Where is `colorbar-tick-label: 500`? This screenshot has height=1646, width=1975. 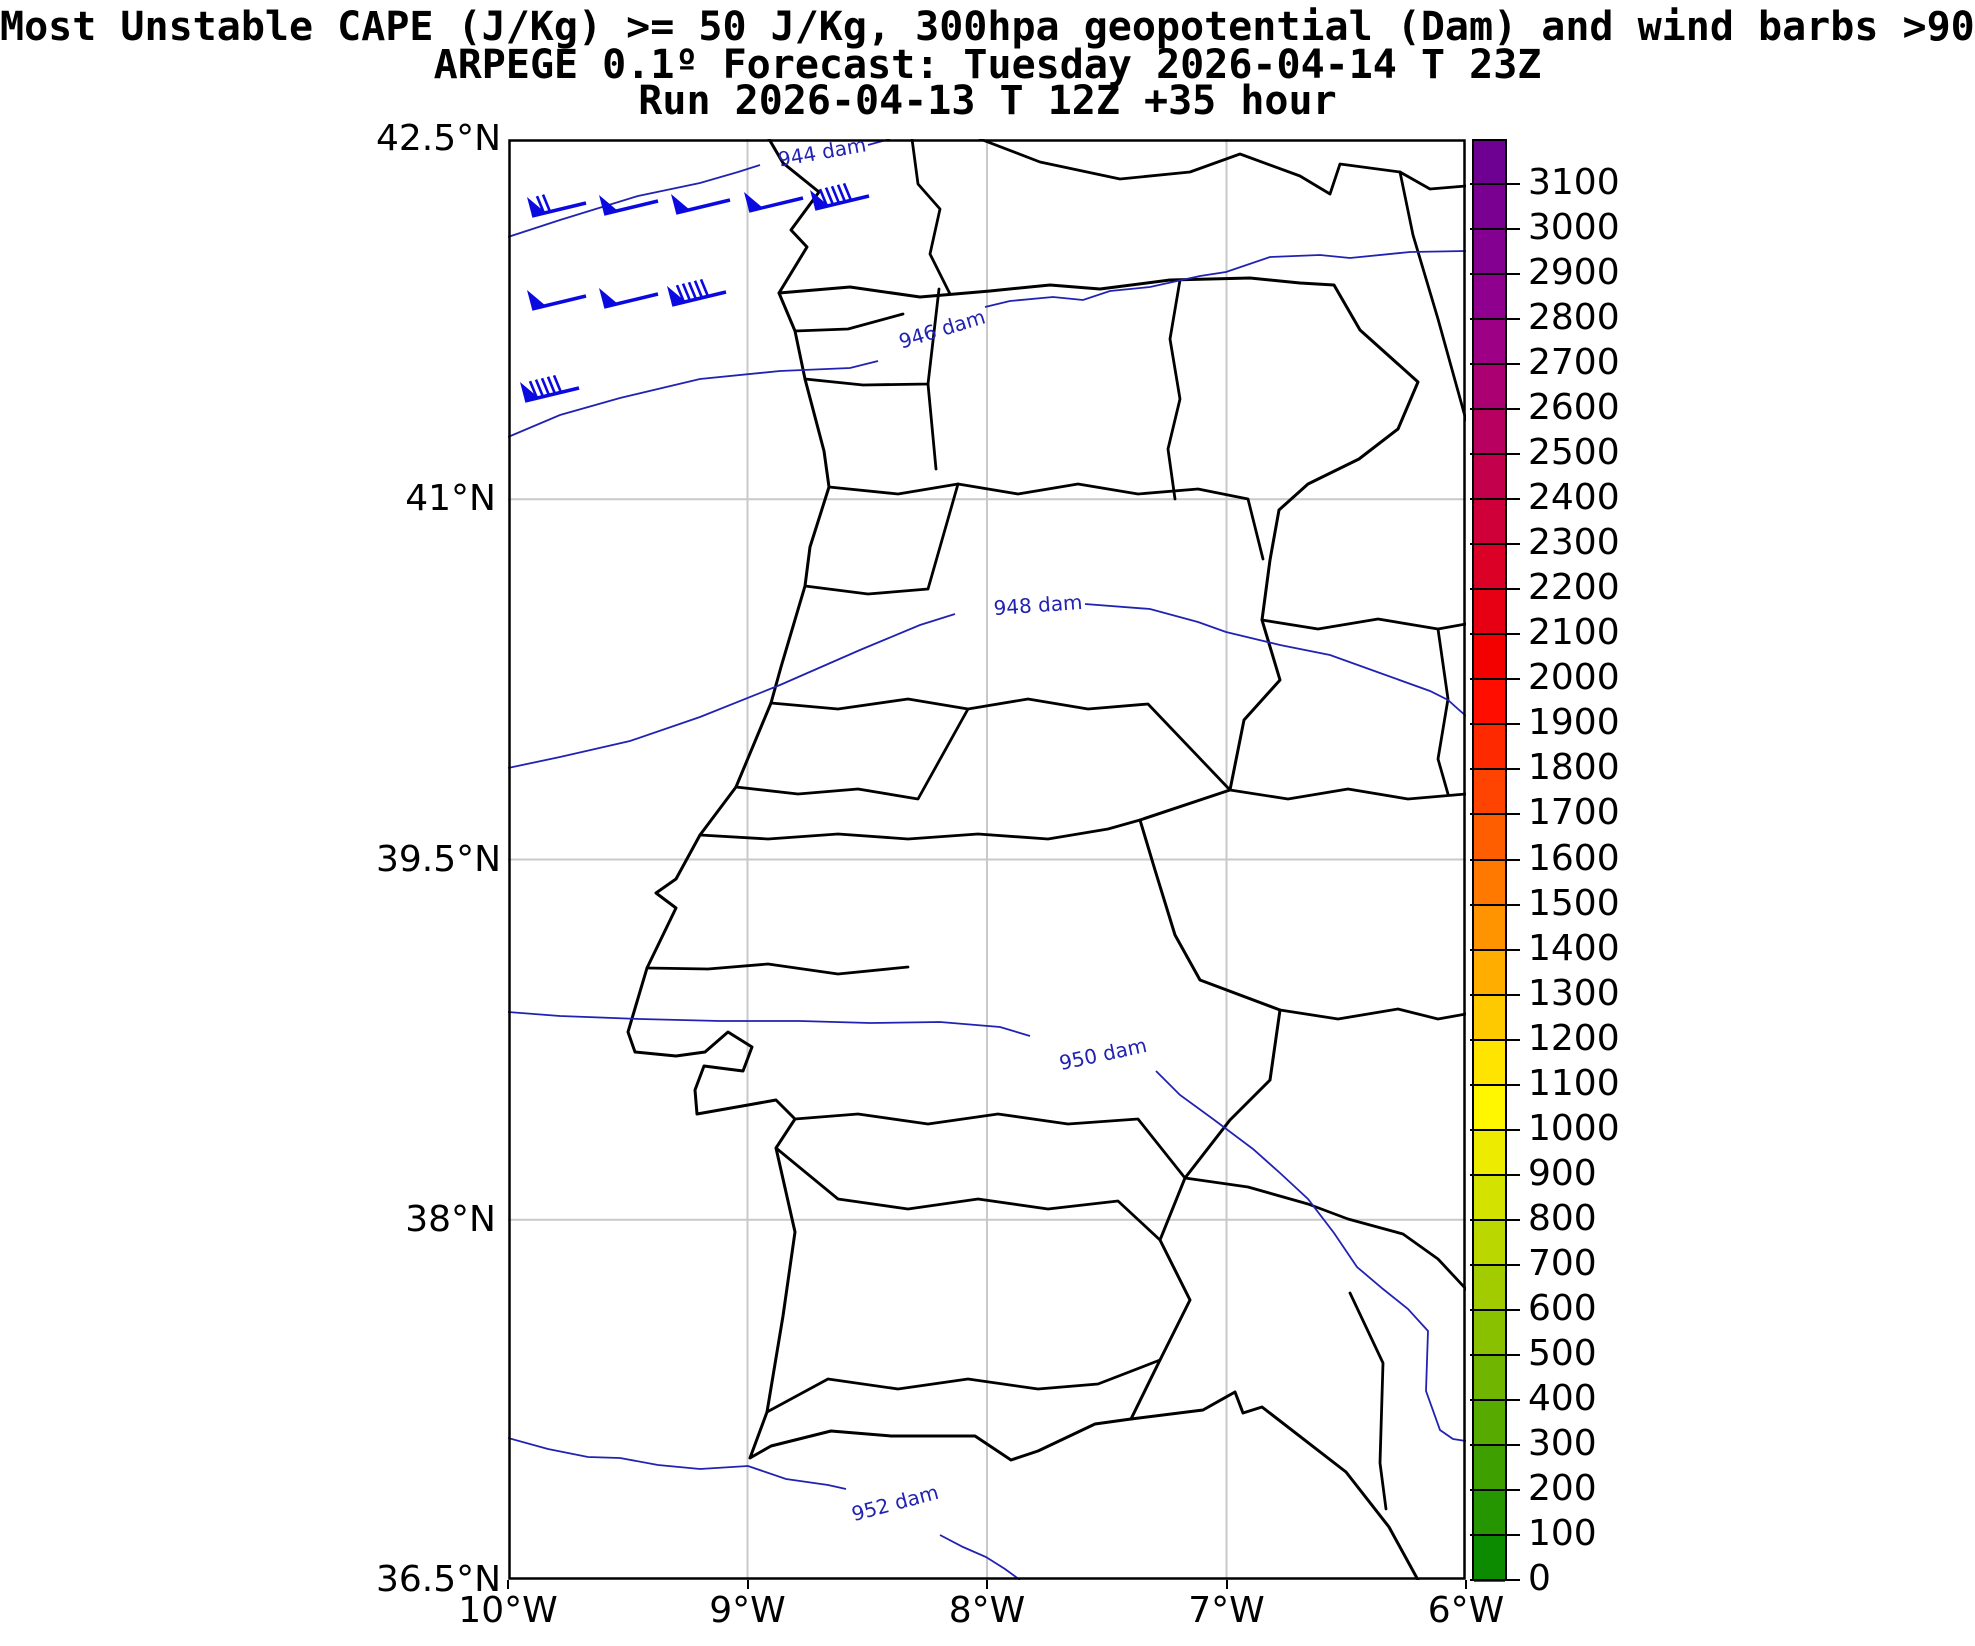
colorbar-tick-label: 500 is located at coordinates (1562, 1353).